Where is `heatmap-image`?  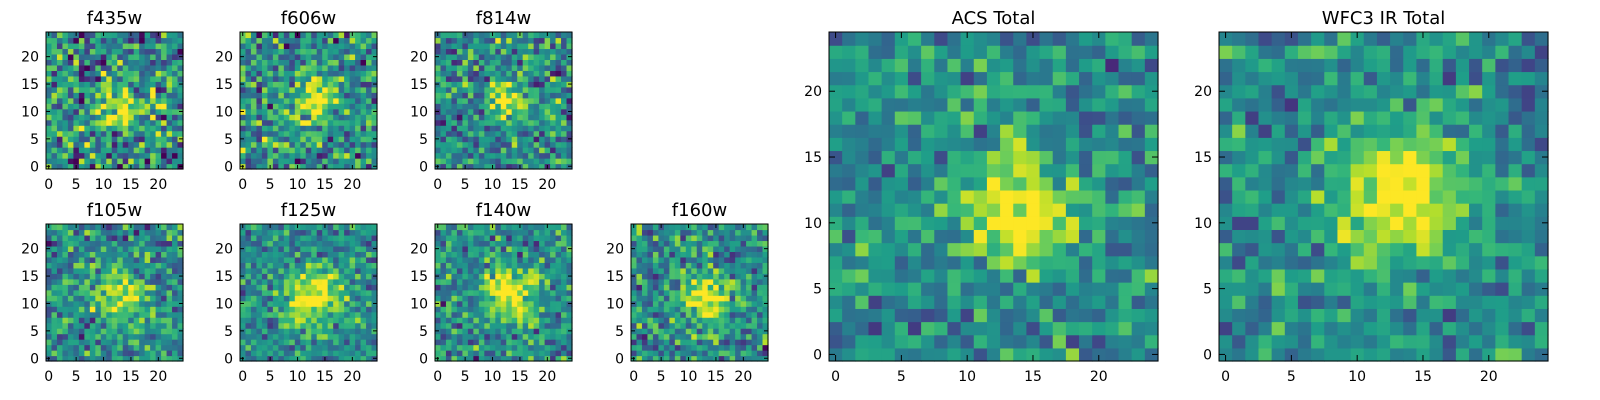
heatmap-image is located at coordinates (115, 101).